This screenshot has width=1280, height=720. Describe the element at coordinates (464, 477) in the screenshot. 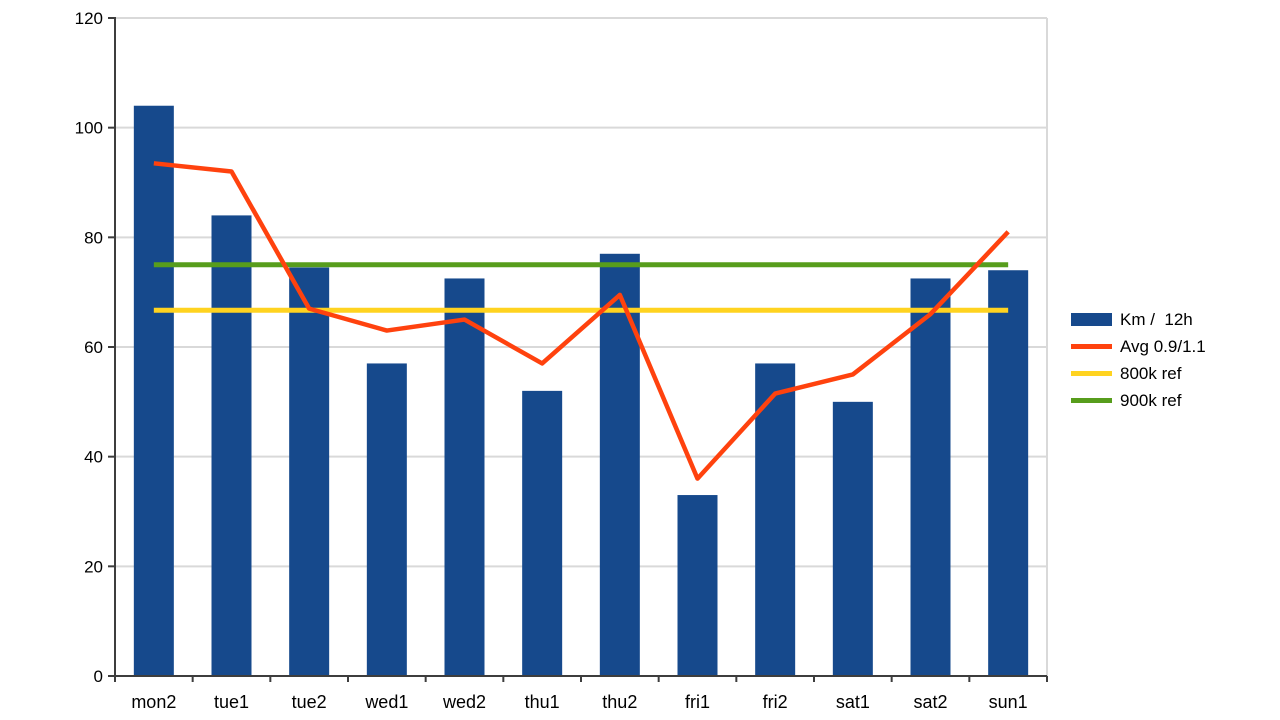

I see `bar-wed2` at that location.